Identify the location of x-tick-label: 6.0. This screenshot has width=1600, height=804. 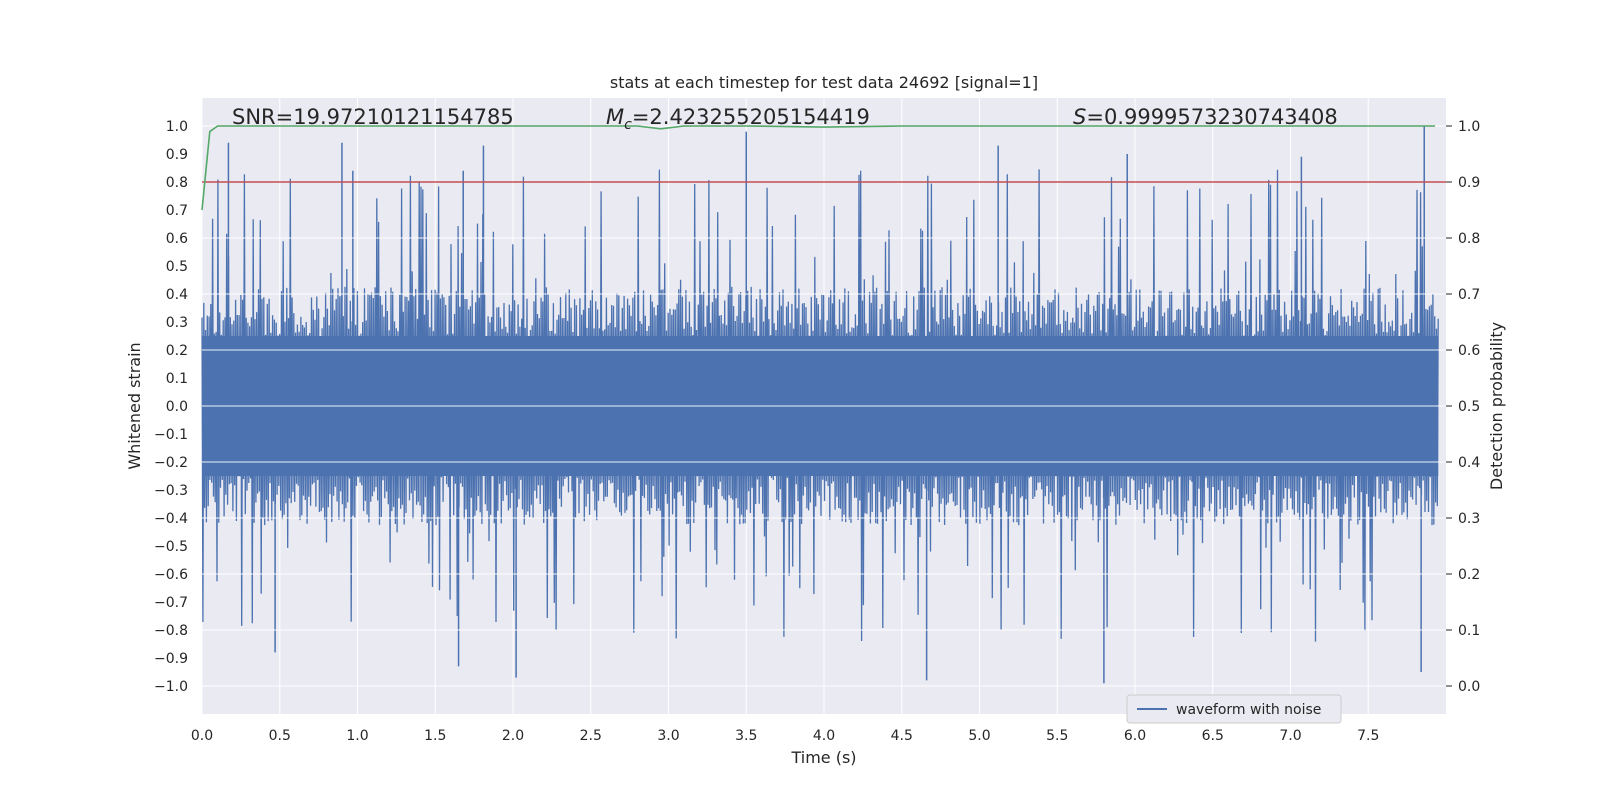
(1135, 736).